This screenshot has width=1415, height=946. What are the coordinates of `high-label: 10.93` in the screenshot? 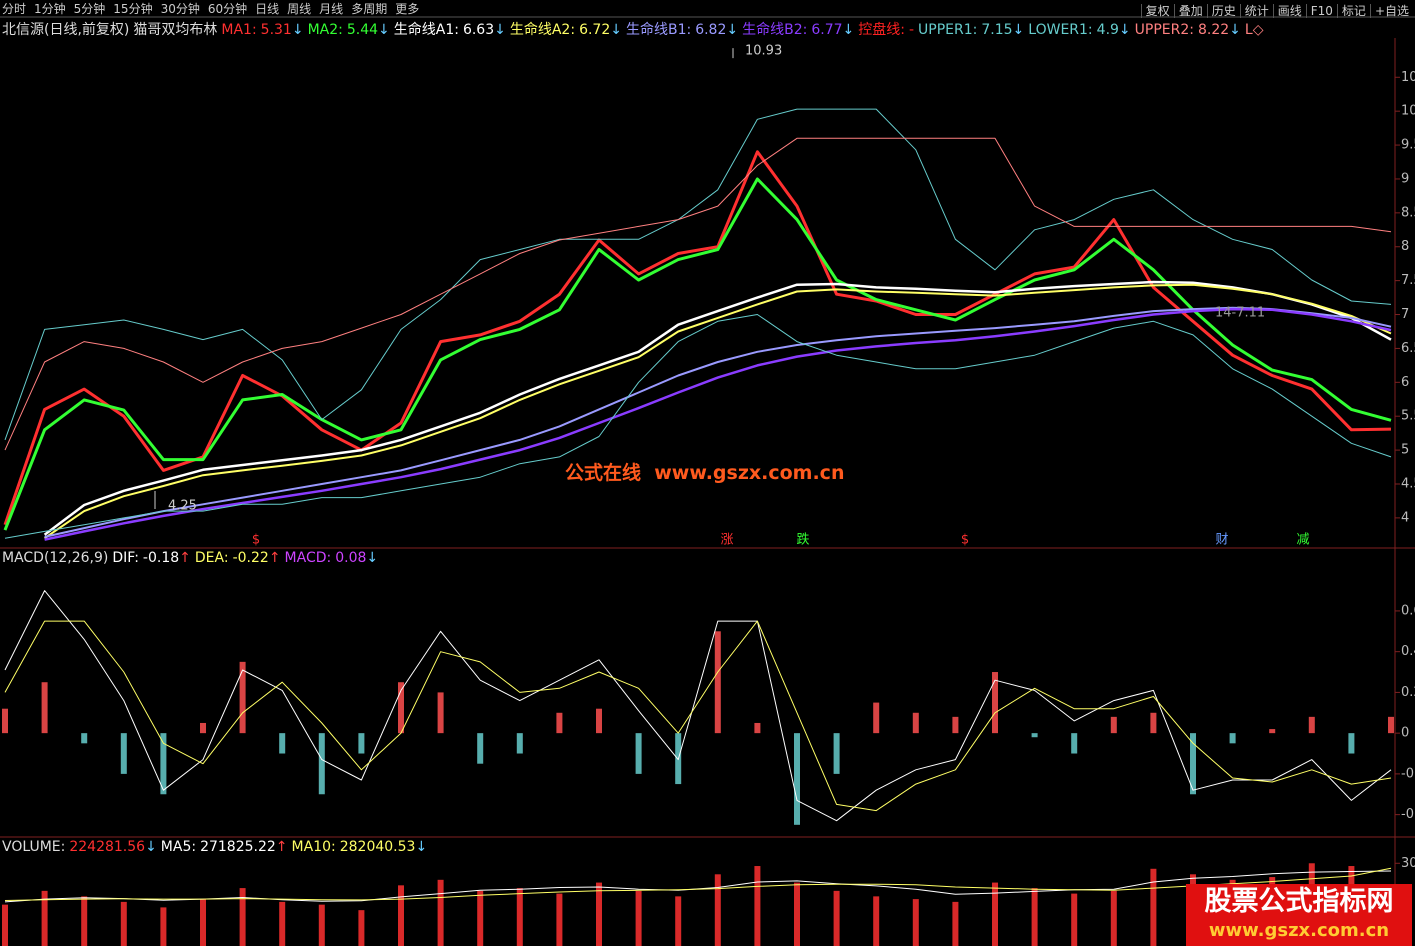 It's located at (763, 51).